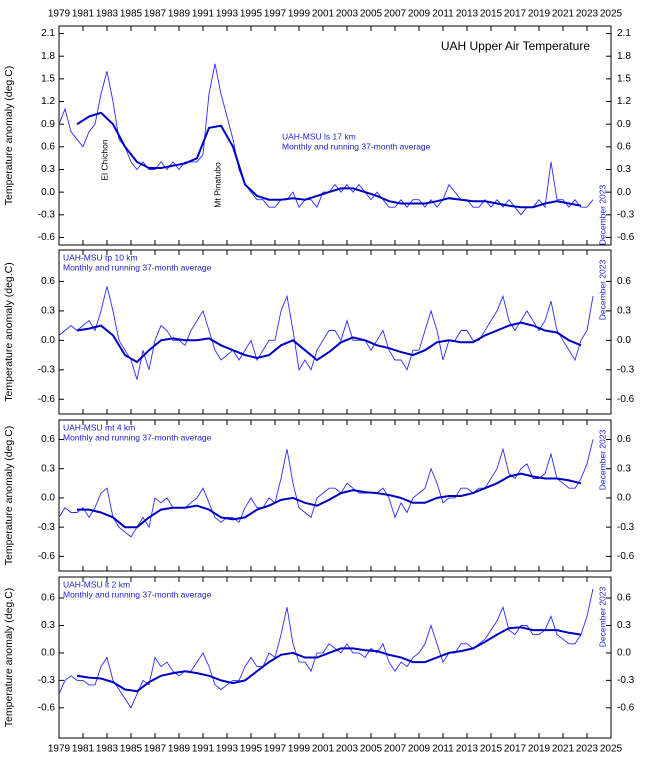 The image size is (646, 757). What do you see at coordinates (155, 749) in the screenshot?
I see `x-tick-label: 1987` at bounding box center [155, 749].